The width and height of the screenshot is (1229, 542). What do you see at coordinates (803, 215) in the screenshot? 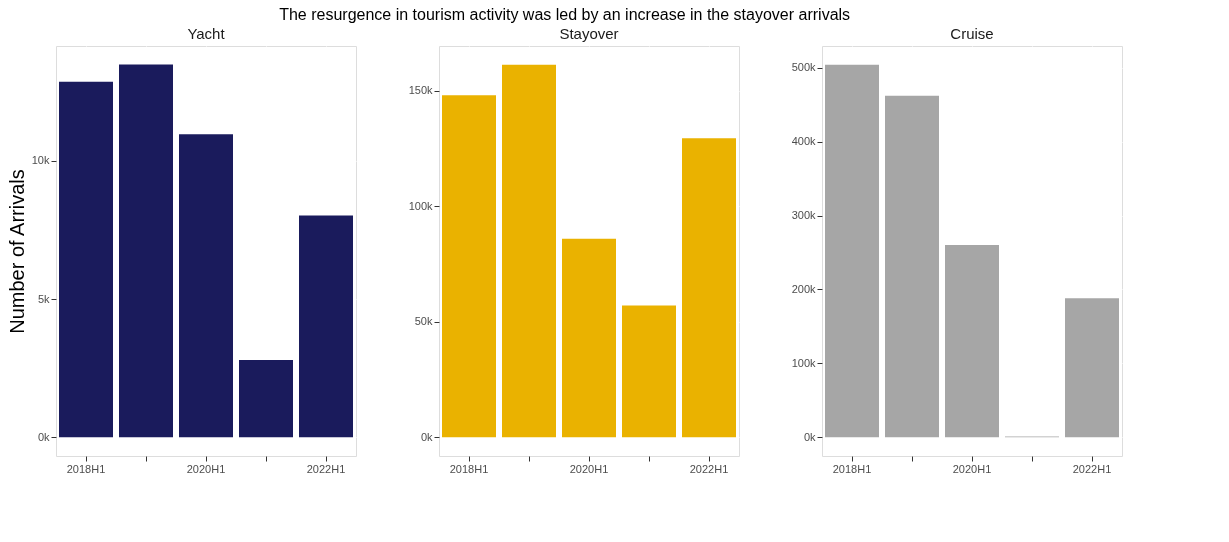
I see `y-tick-label: 300k` at bounding box center [803, 215].